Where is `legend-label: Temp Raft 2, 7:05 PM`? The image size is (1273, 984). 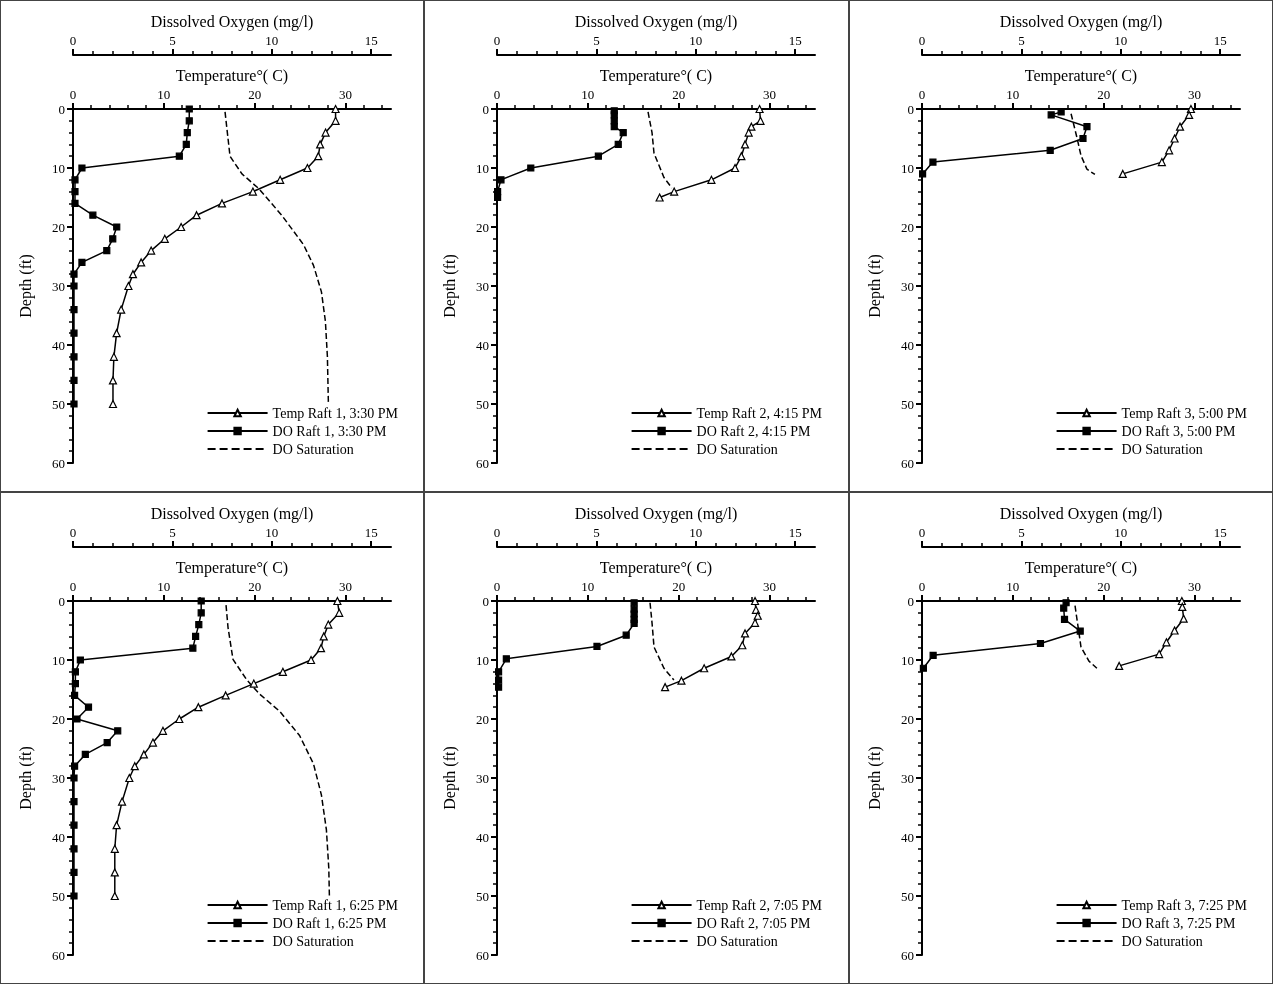 legend-label: Temp Raft 2, 7:05 PM is located at coordinates (759, 905).